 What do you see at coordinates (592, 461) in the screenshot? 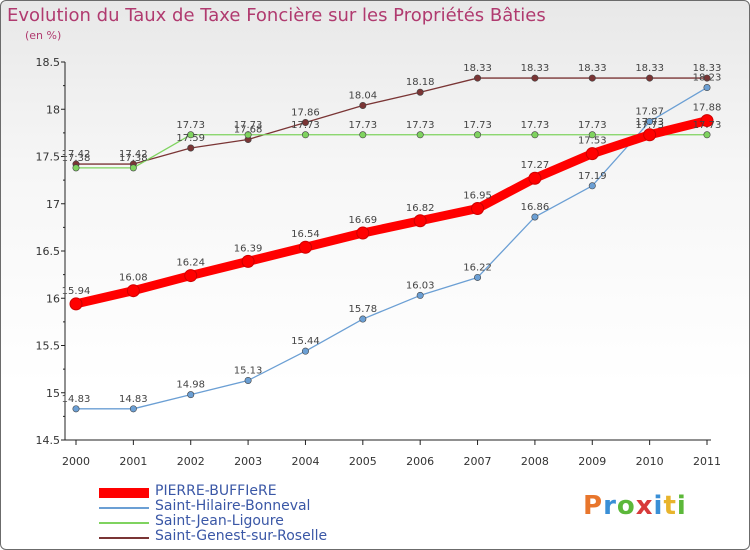
I see `x-tick-label: 2009` at bounding box center [592, 461].